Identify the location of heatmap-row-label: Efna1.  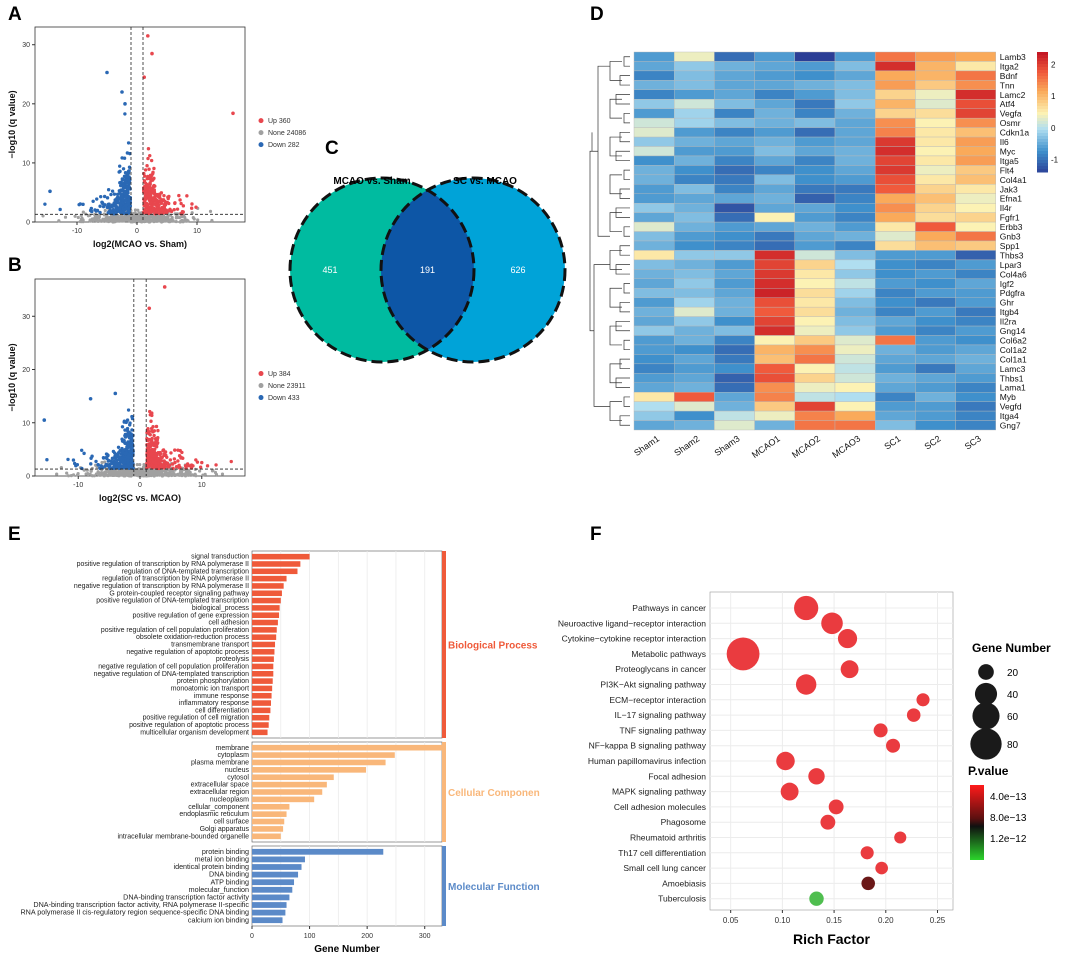
(1011, 199).